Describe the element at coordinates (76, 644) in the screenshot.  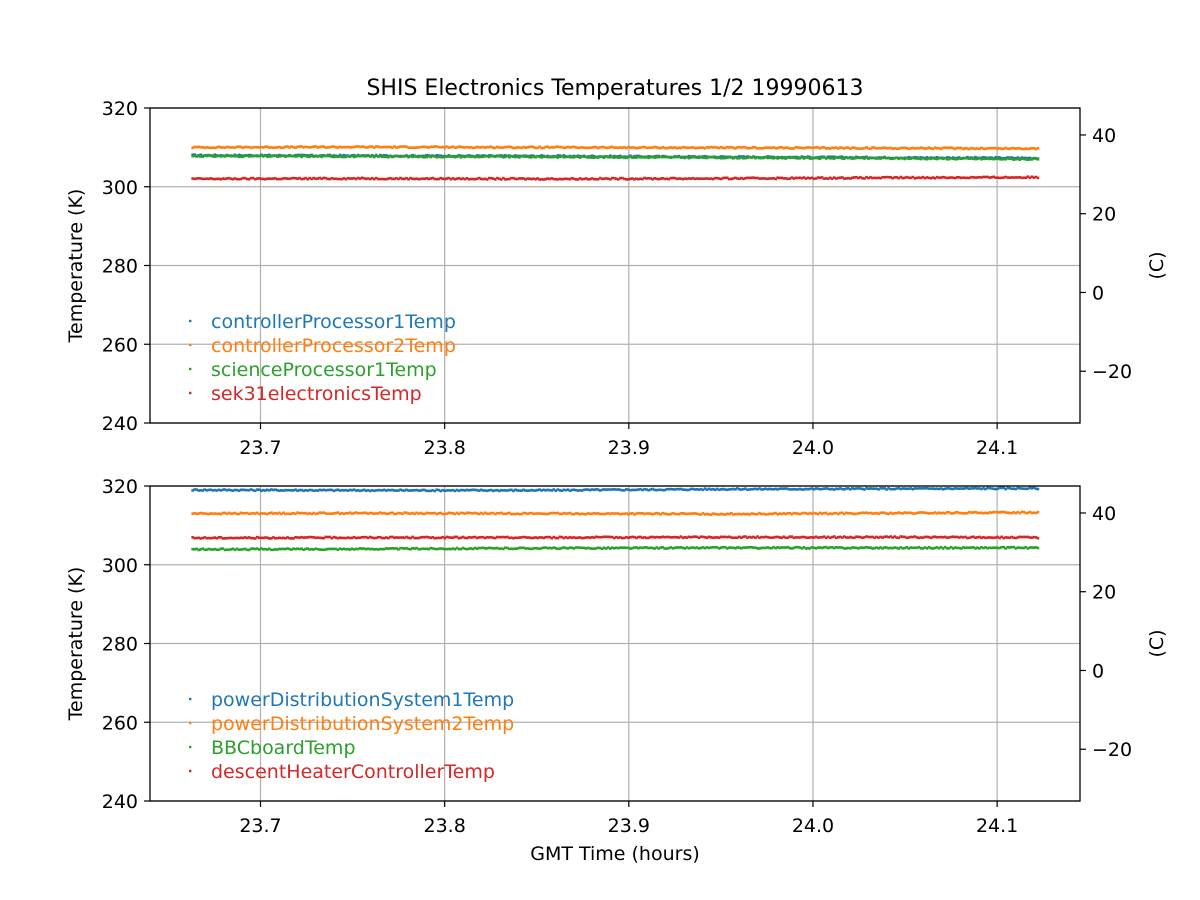
I see `y-axis-label: Temperature (K)` at that location.